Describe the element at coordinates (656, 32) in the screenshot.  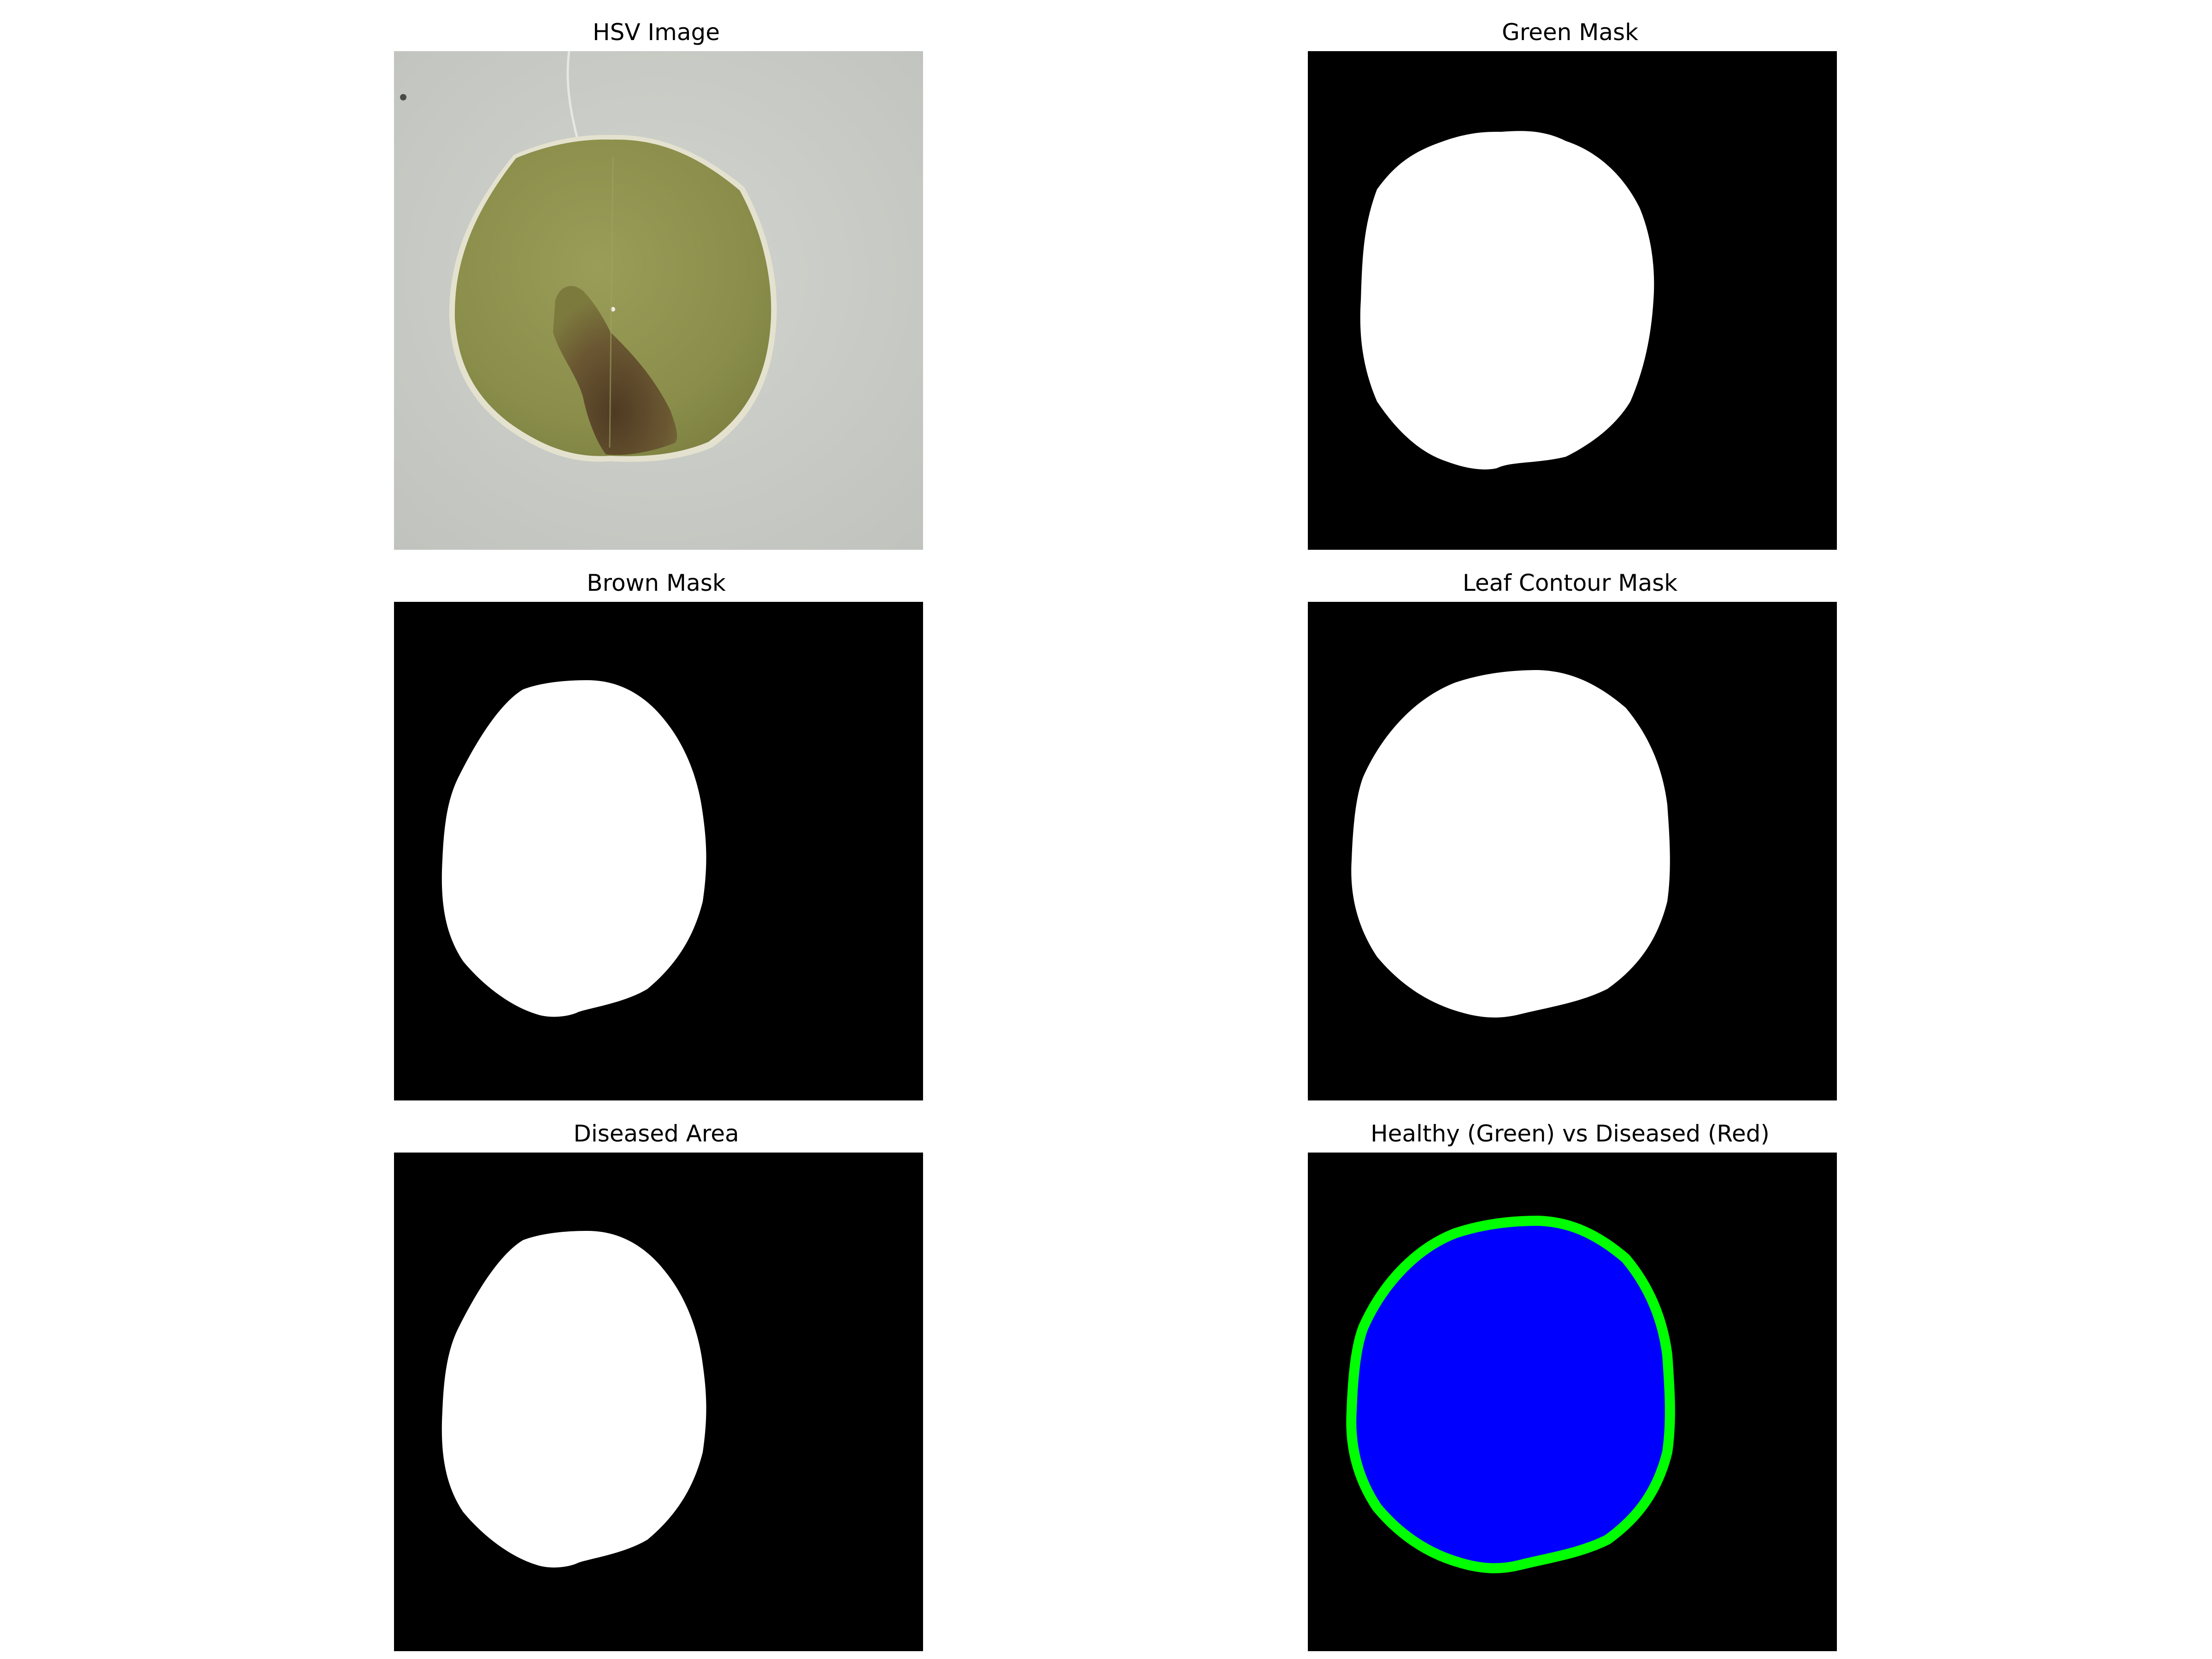
I see `panel-title: HSV Image` at that location.